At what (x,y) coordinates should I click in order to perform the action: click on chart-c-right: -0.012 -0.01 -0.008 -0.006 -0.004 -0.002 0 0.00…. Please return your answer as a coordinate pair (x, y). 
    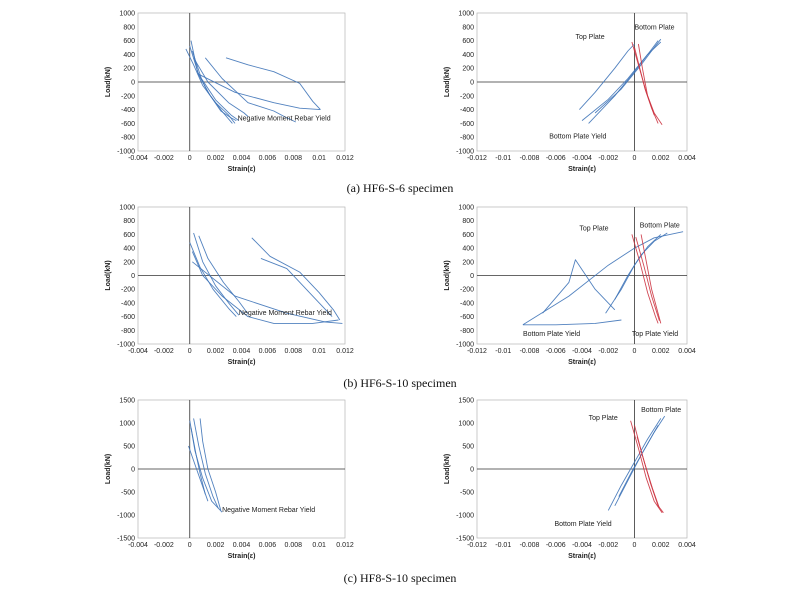
    Looking at the image, I should click on (570, 479).